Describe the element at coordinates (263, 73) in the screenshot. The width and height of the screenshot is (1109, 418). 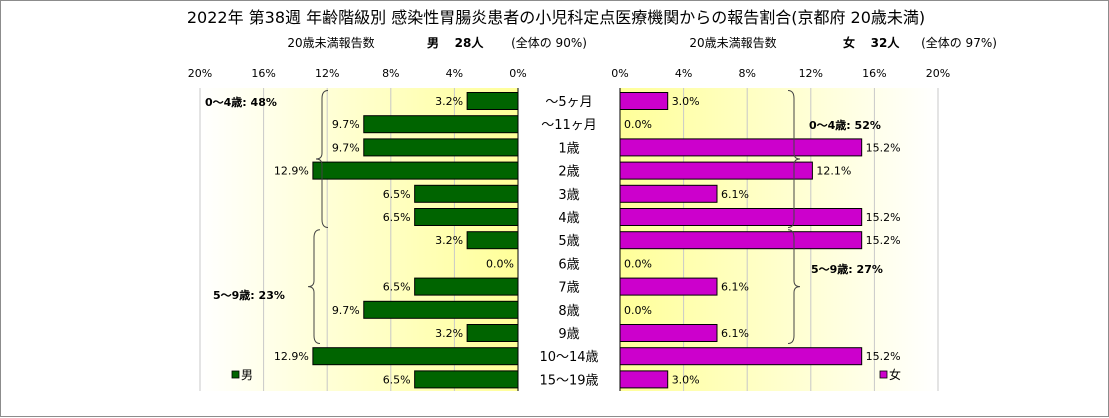
I see `left-x-tick-label: 16%` at that location.